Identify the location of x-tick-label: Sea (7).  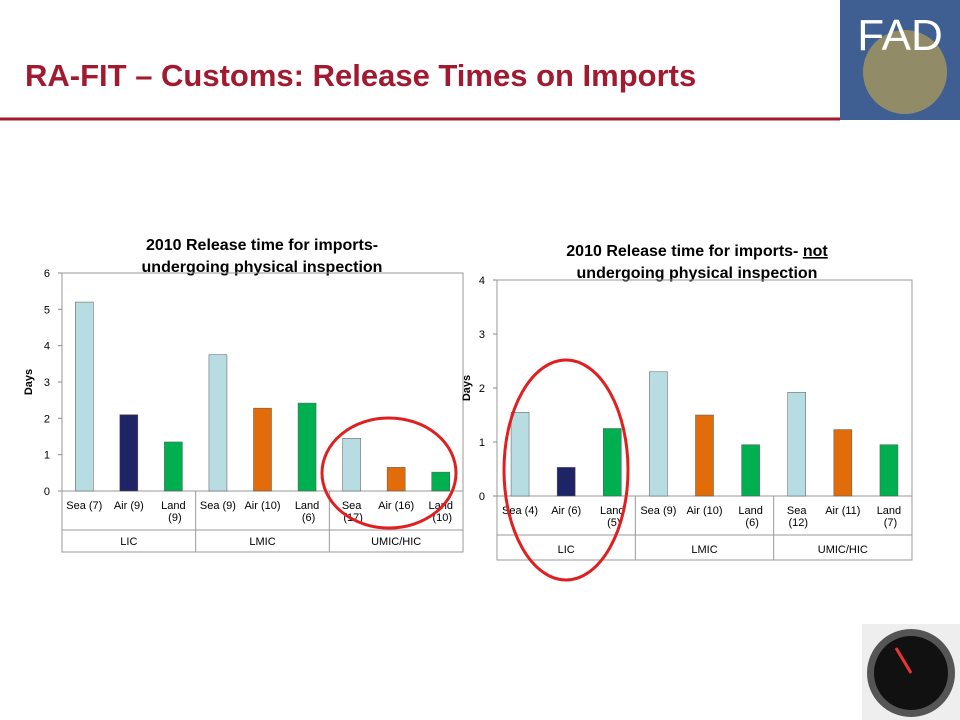
(84, 506).